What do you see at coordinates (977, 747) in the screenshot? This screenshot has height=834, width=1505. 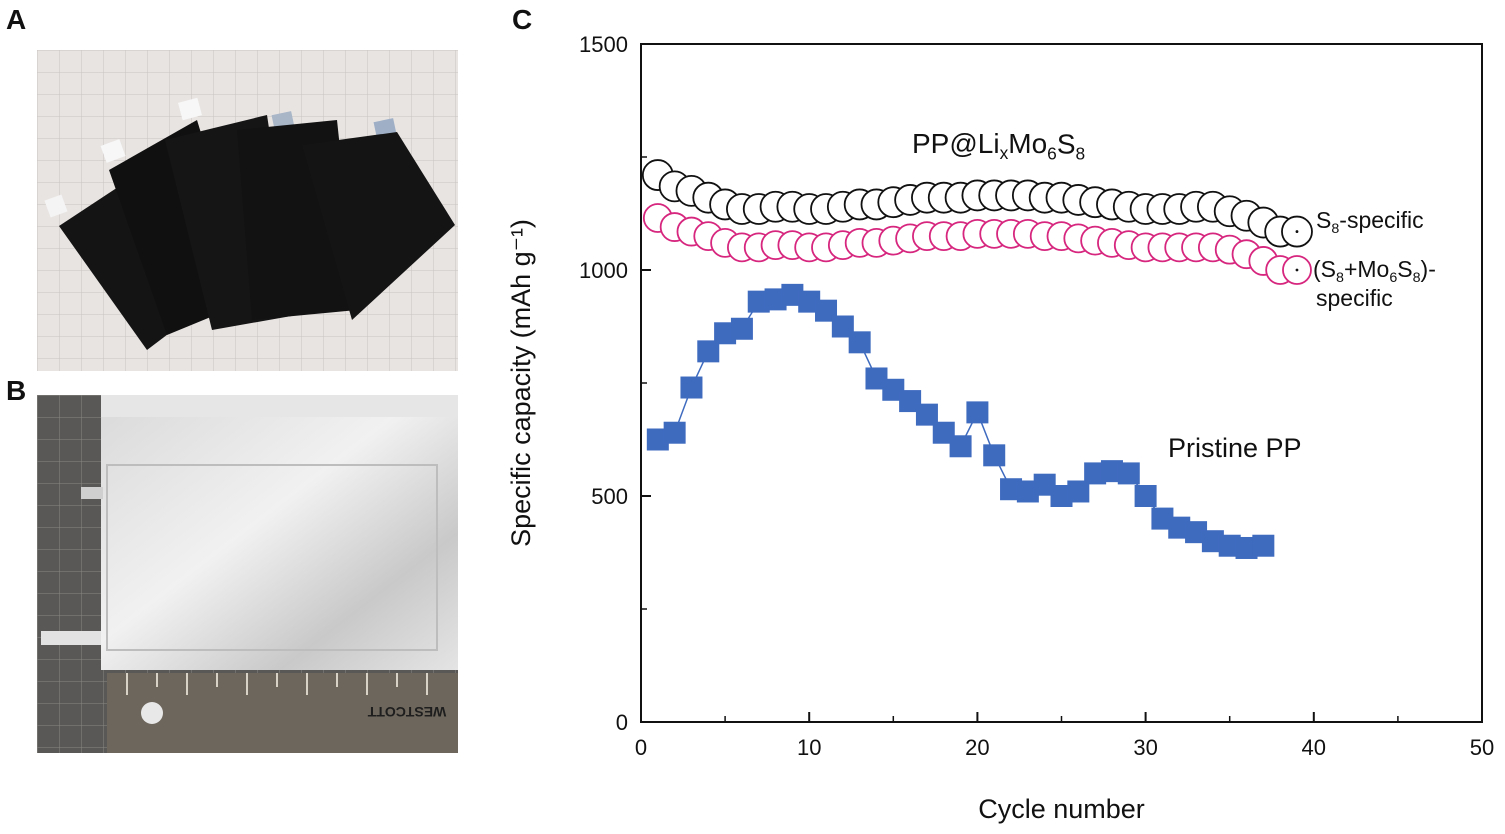 I see `x-tick-label: 20` at bounding box center [977, 747].